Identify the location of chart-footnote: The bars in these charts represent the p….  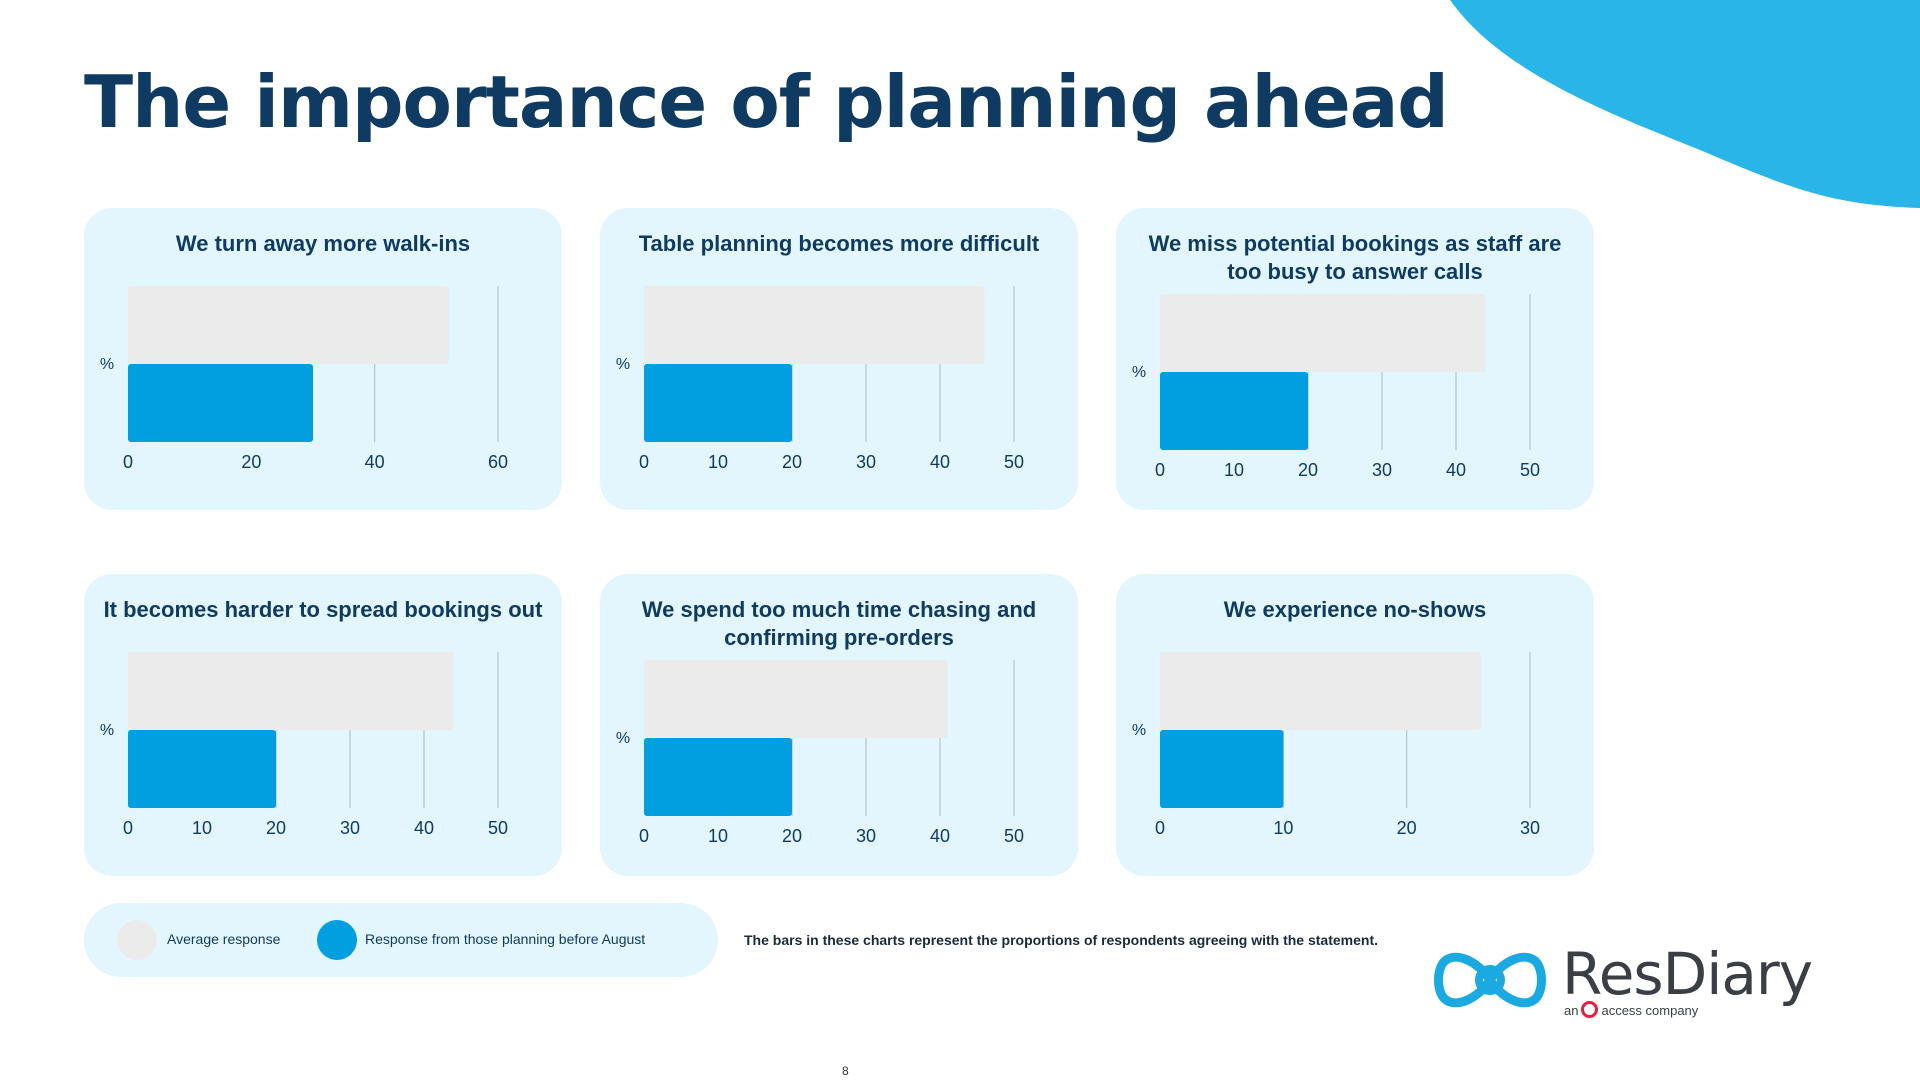
(1061, 940).